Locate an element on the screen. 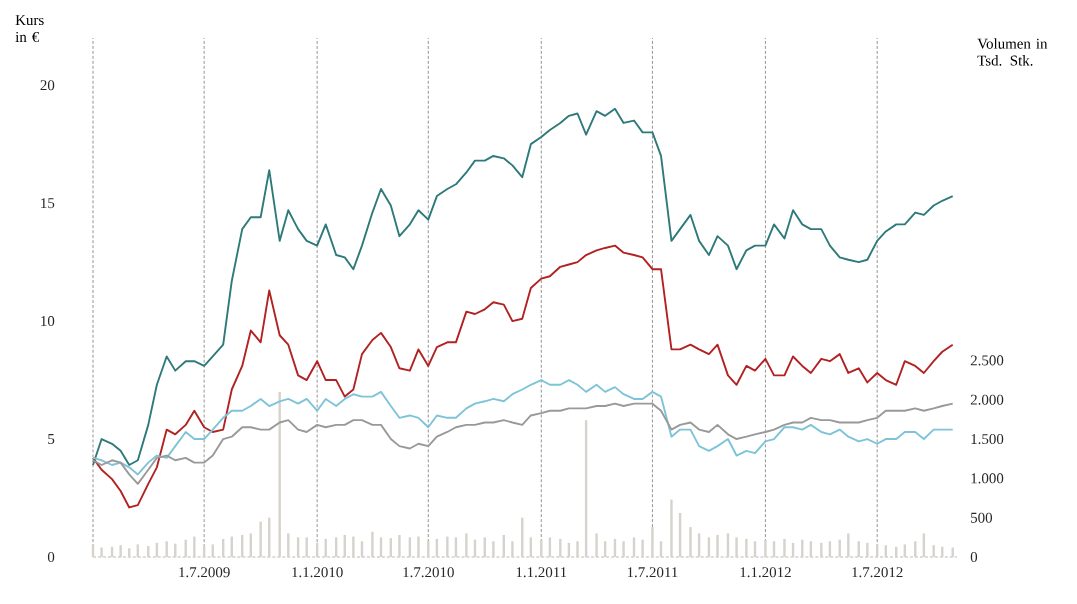 The height and width of the screenshot is (604, 1077). x-tick-label: 1.1.2010 is located at coordinates (317, 572).